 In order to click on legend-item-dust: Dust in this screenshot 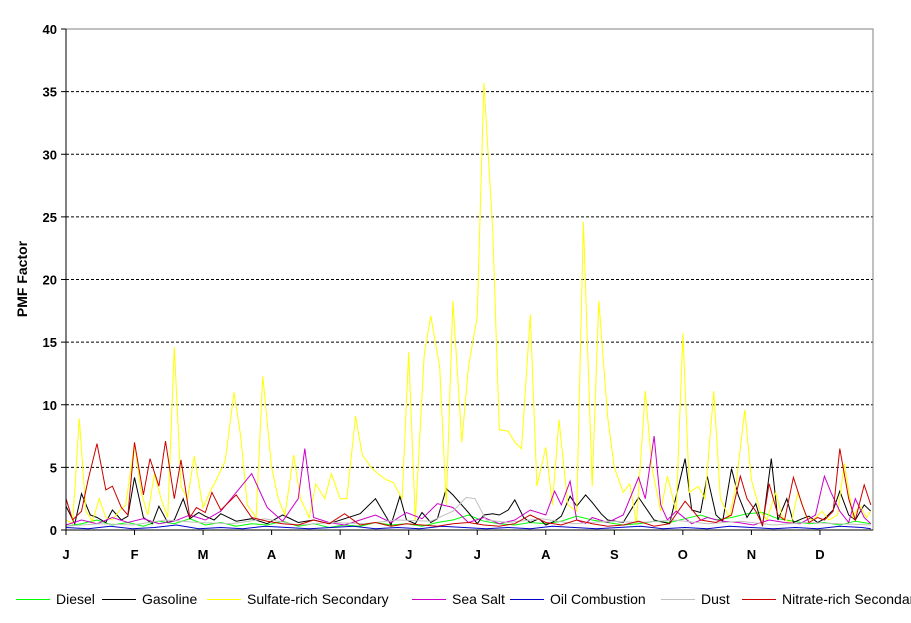, I will do `click(695, 599)`.